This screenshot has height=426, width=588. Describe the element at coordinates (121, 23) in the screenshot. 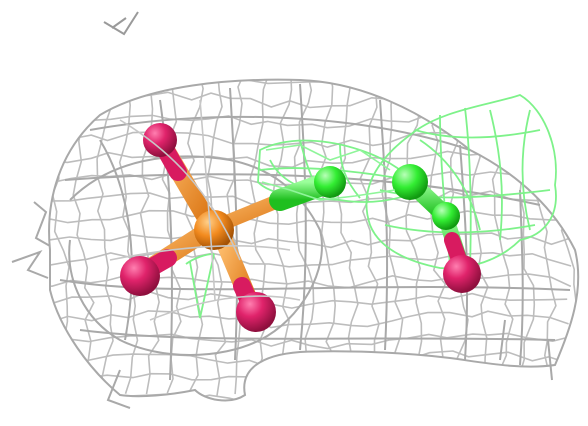

I see `axis-marker` at that location.